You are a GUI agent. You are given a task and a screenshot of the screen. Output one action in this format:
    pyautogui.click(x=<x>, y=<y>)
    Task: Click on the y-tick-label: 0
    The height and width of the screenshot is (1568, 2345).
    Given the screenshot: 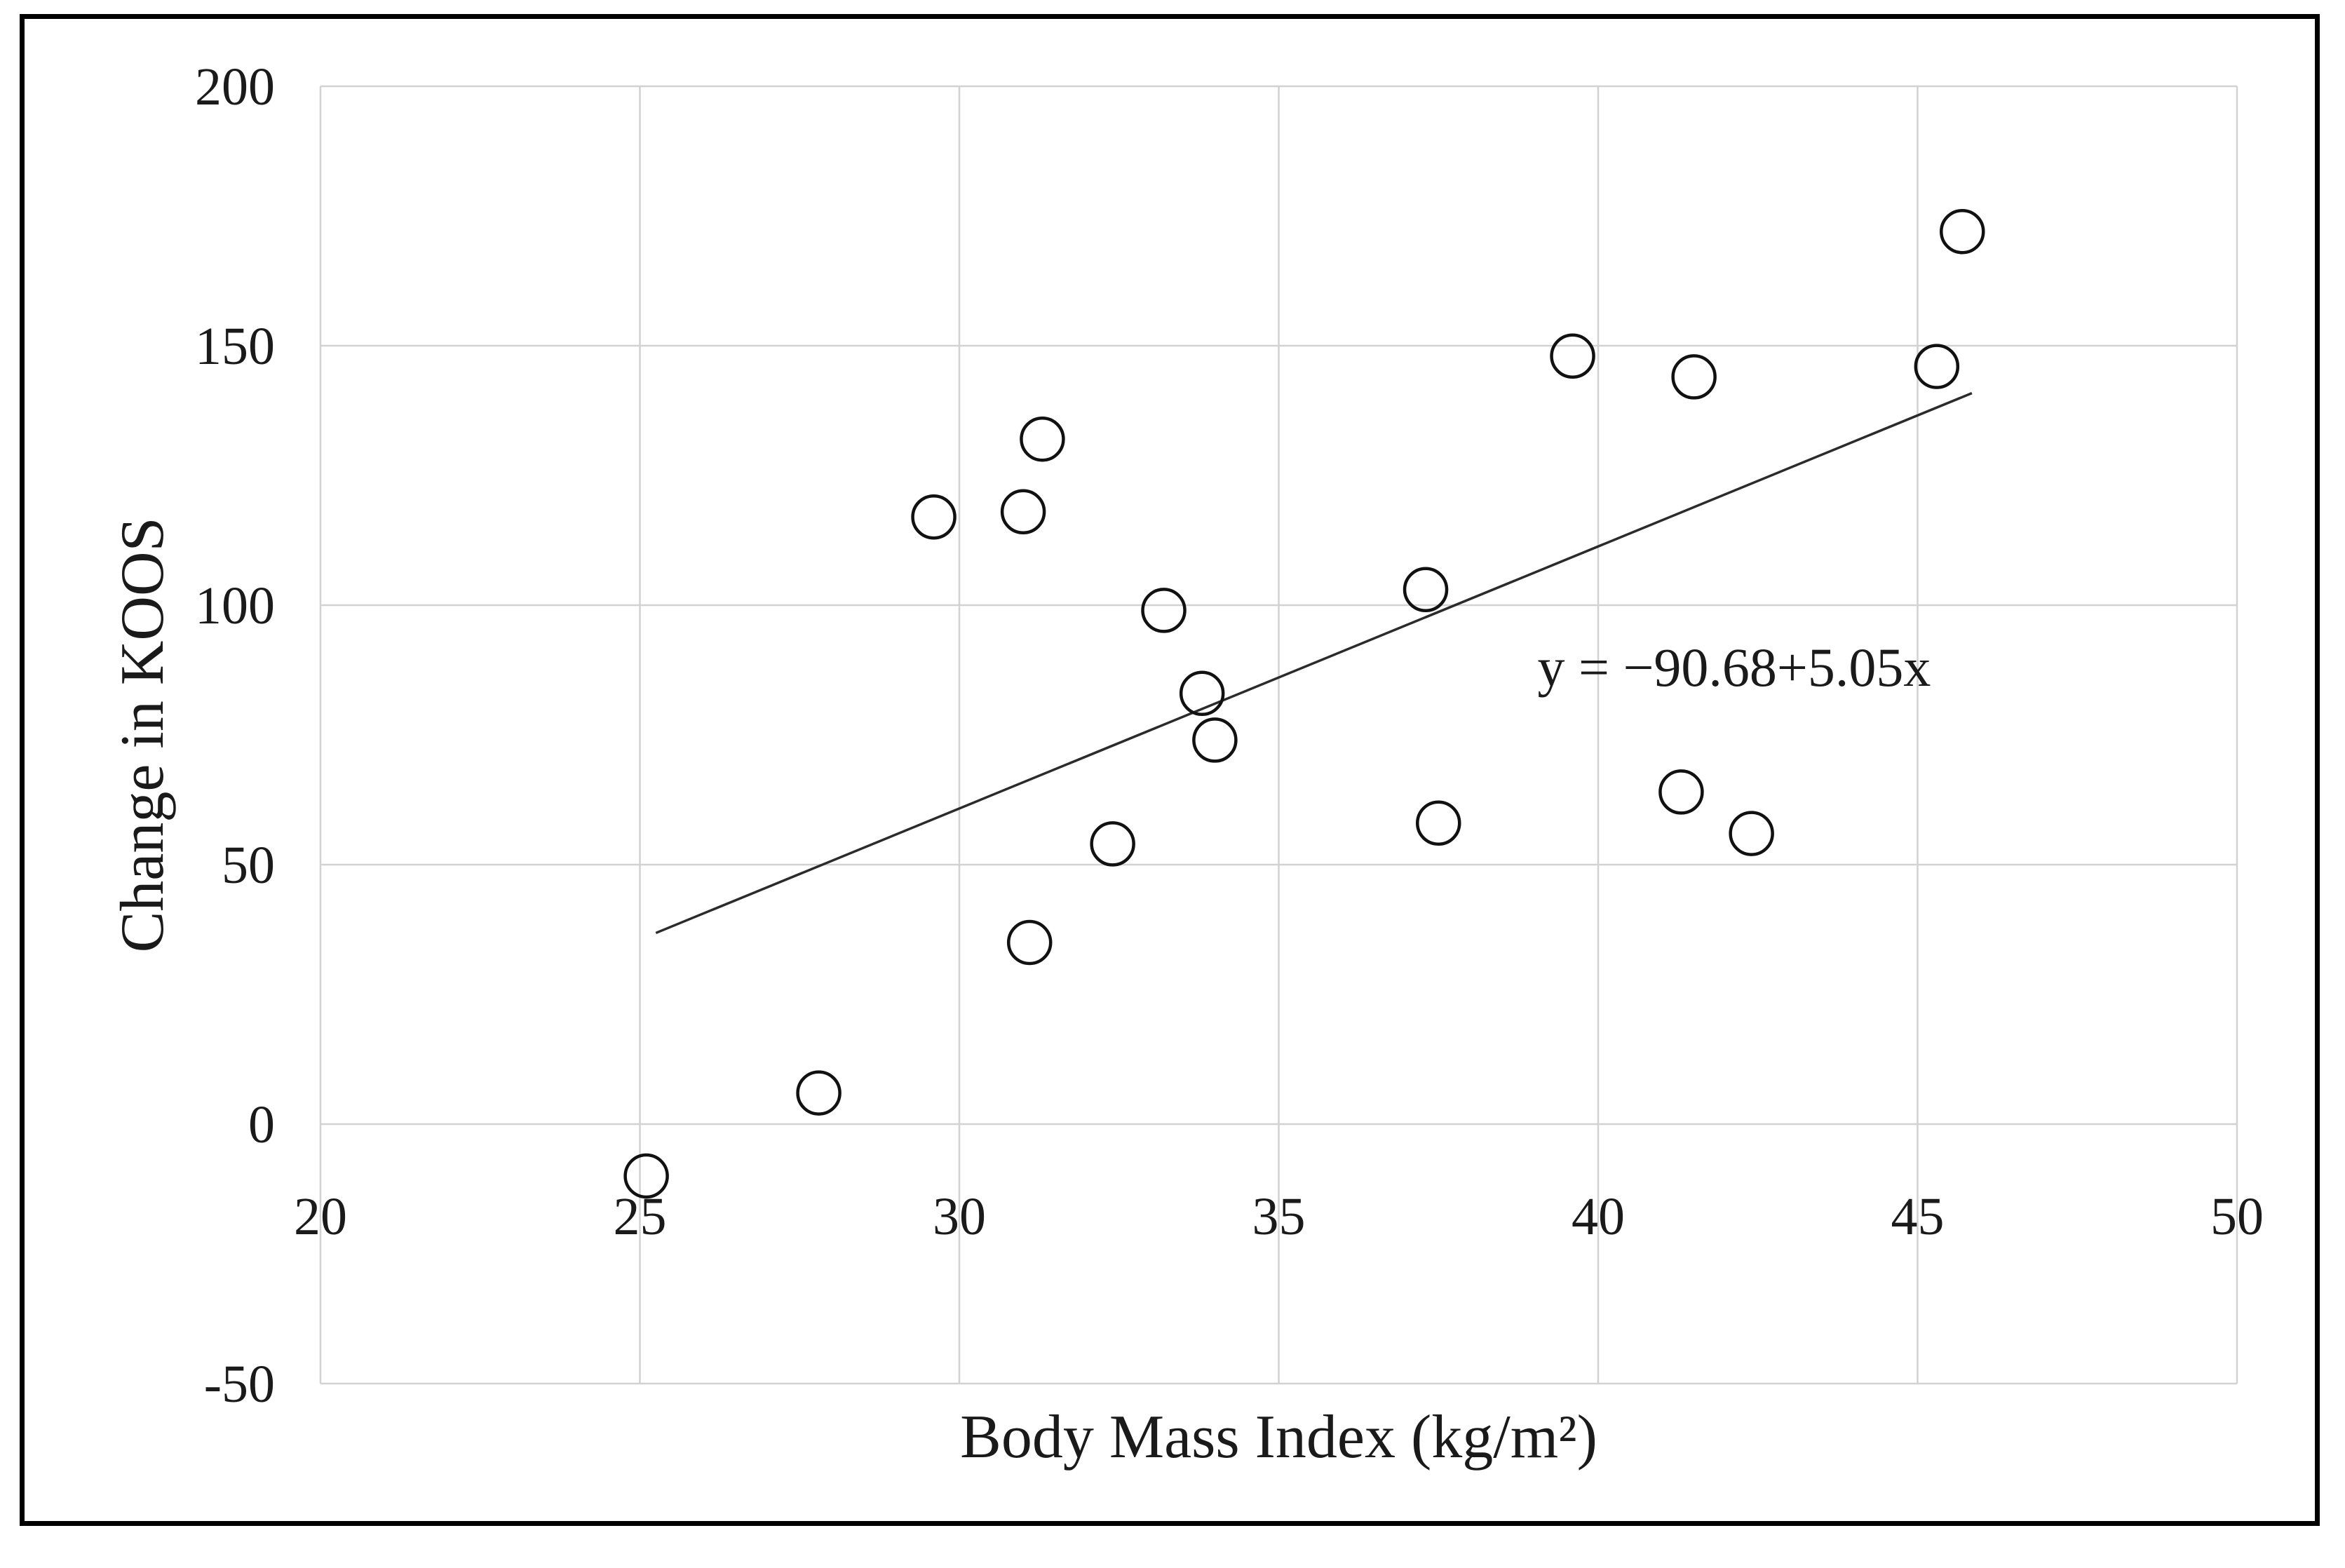 What is the action you would take?
    pyautogui.click(x=261, y=1124)
    